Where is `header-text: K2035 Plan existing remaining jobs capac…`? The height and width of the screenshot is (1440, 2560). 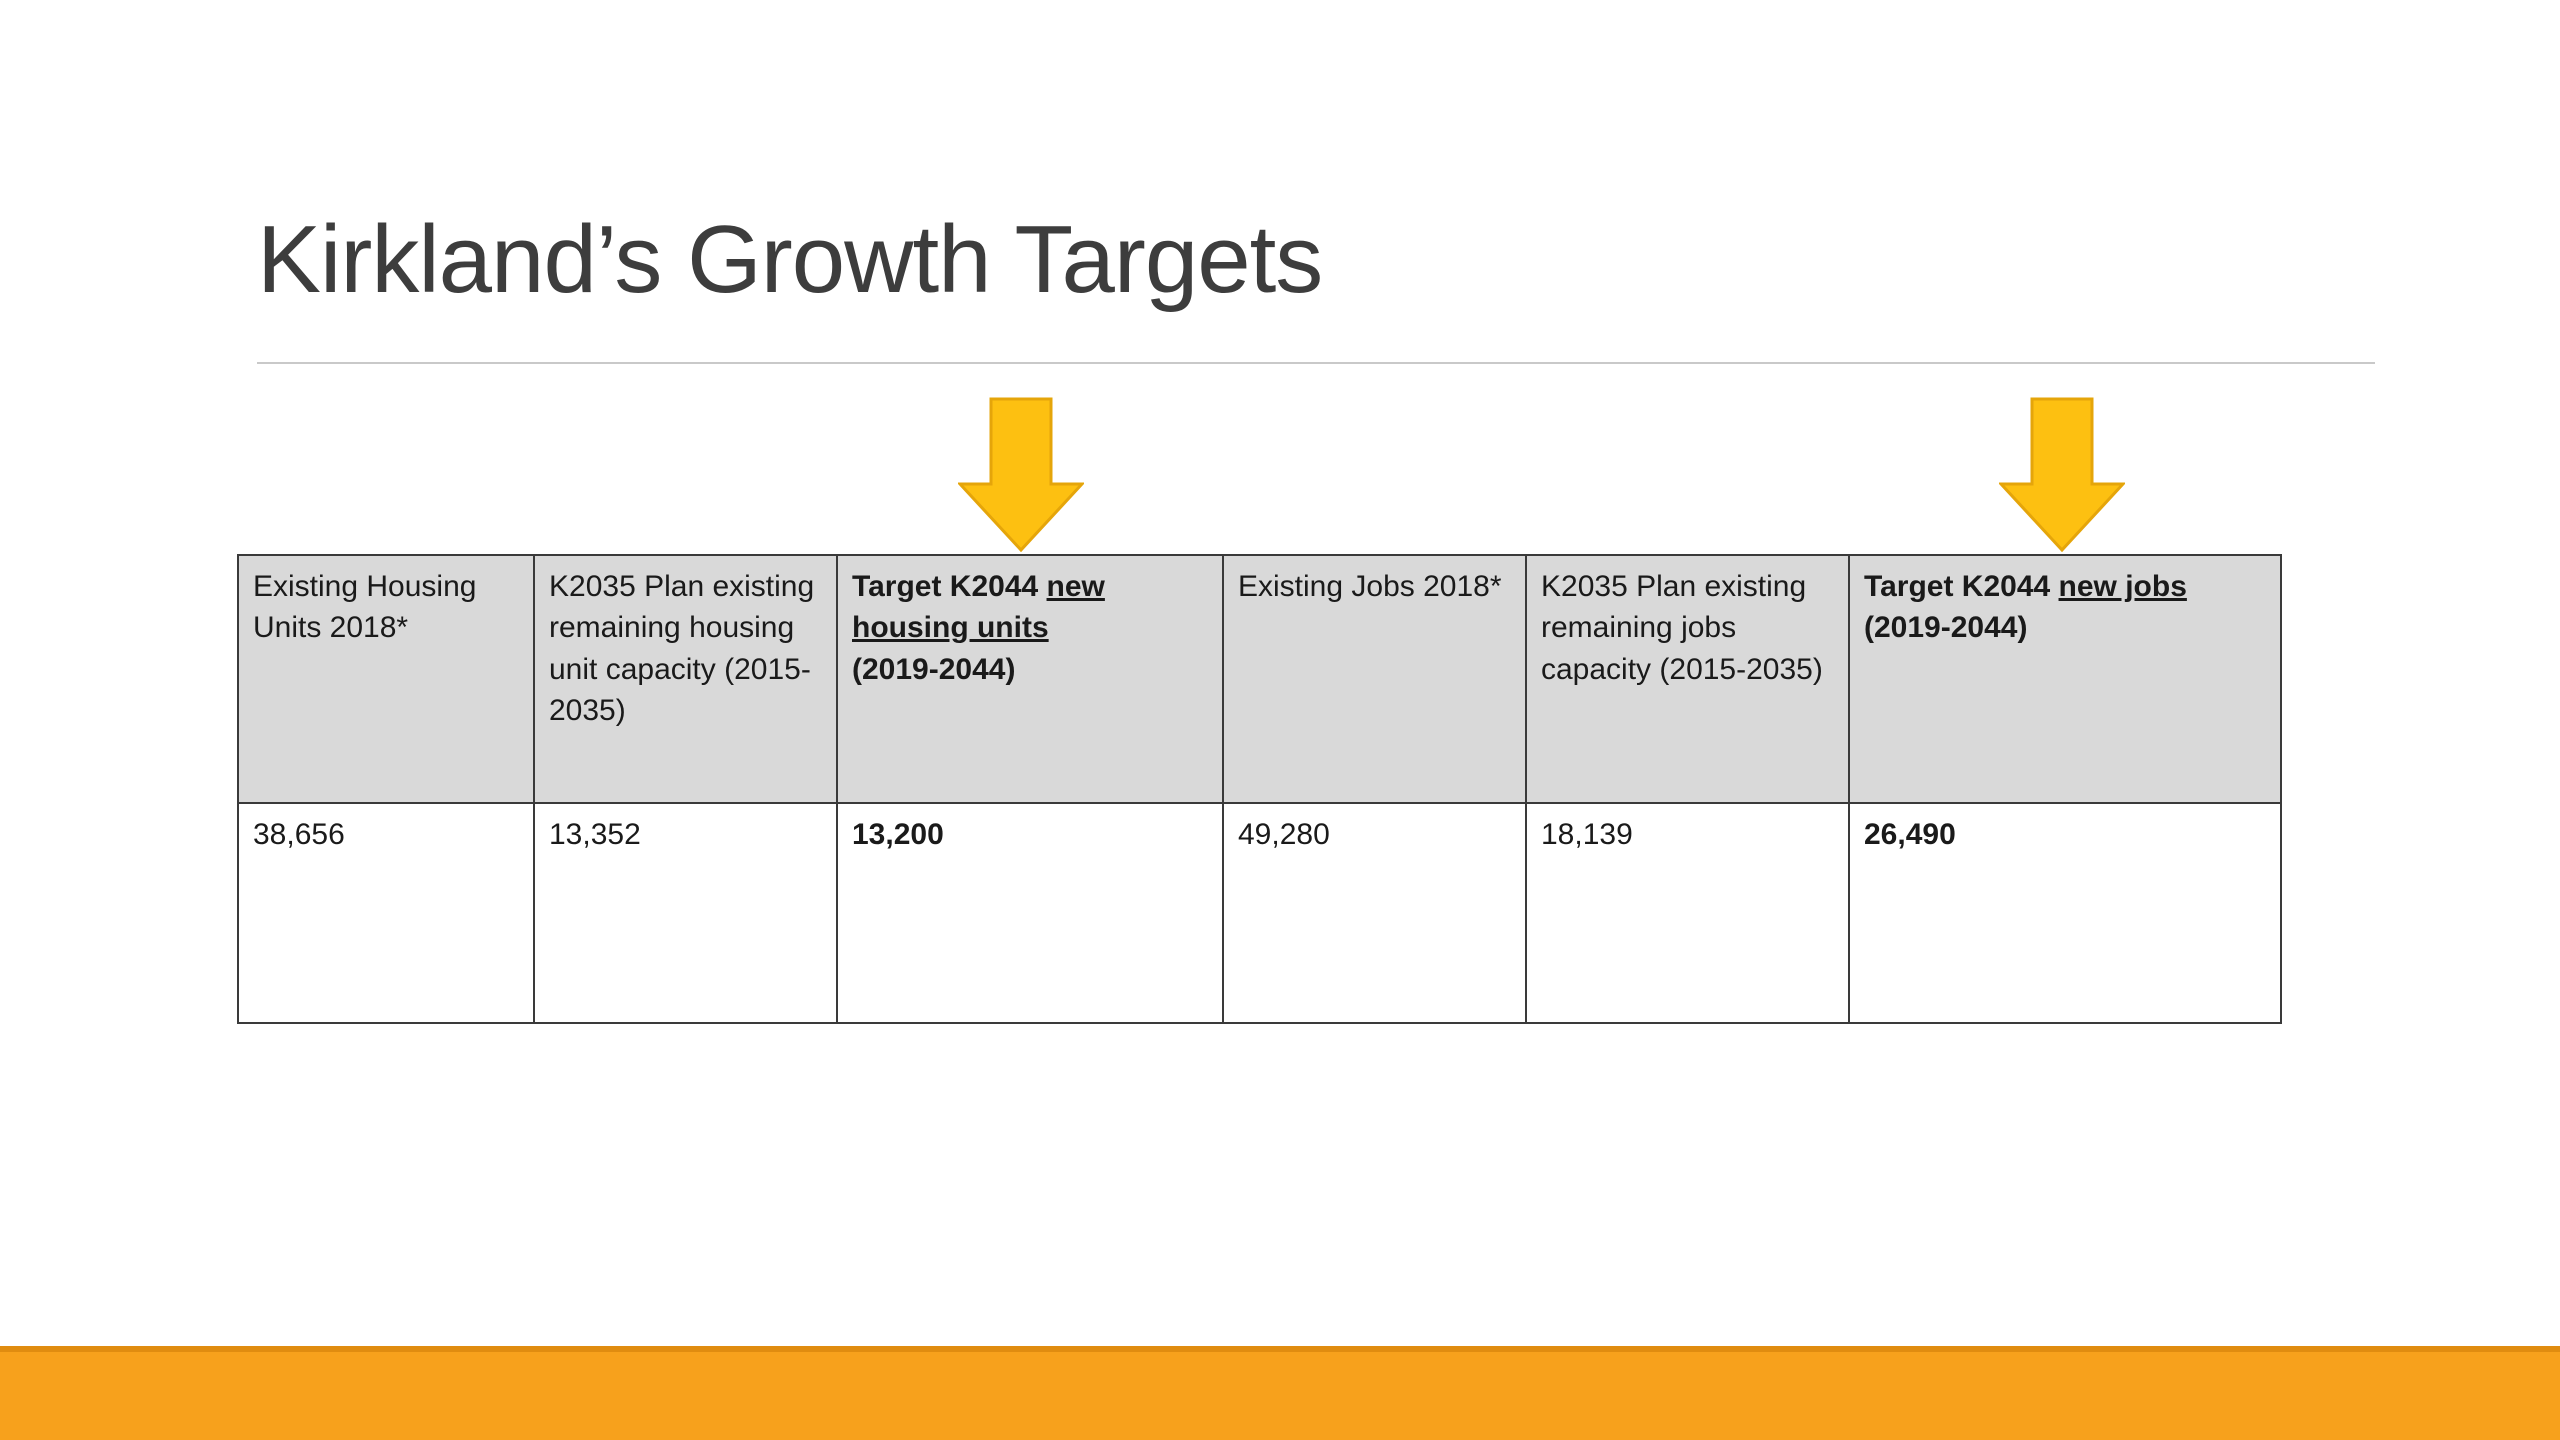
header-text: K2035 Plan existing remaining jobs capac… is located at coordinates (1682, 628).